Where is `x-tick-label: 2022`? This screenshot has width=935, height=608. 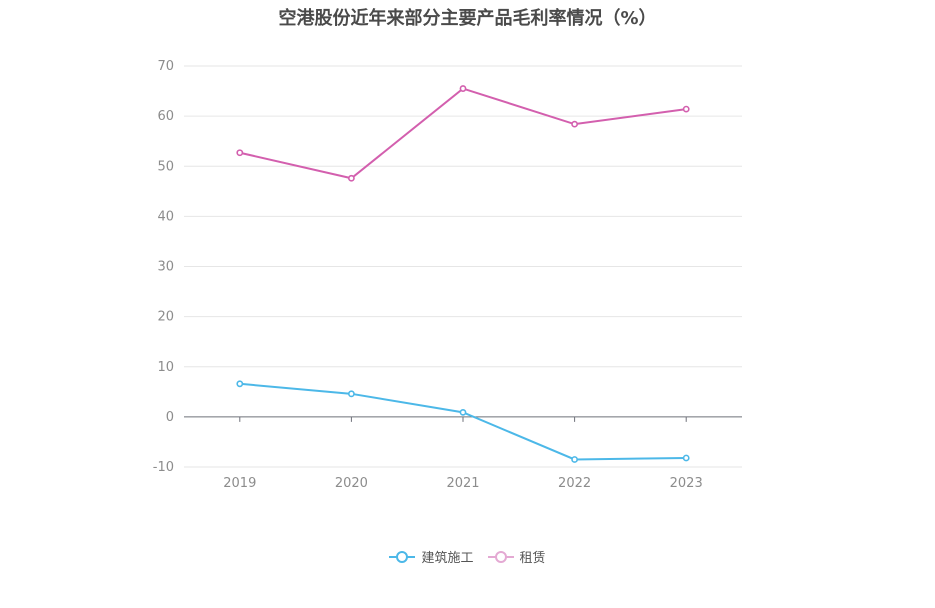 x-tick-label: 2022 is located at coordinates (574, 483).